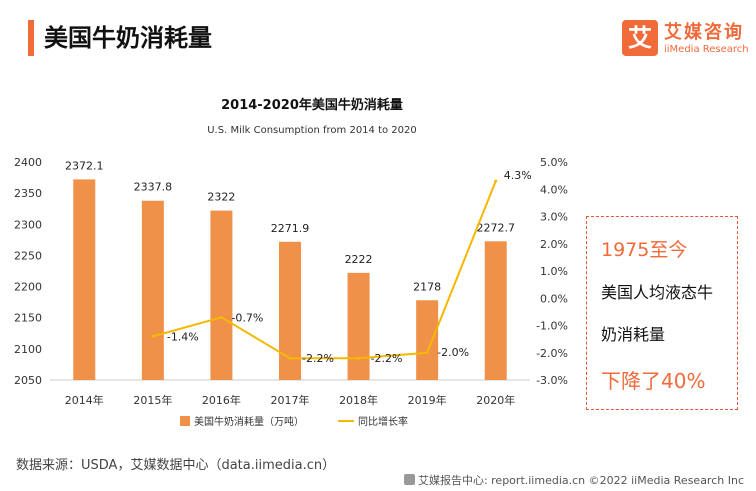 The width and height of the screenshot is (756, 491). Describe the element at coordinates (427, 400) in the screenshot. I see `x-tick-label: 2019年` at that location.